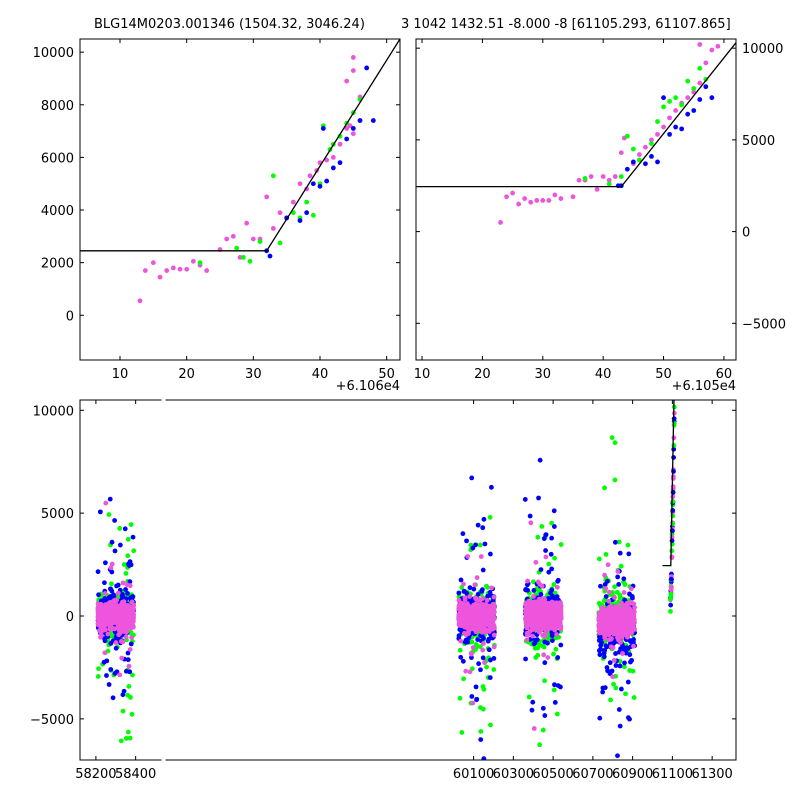 The height and width of the screenshot is (800, 800). What do you see at coordinates (163, 760) in the screenshot?
I see `axis-break-bottom` at bounding box center [163, 760].